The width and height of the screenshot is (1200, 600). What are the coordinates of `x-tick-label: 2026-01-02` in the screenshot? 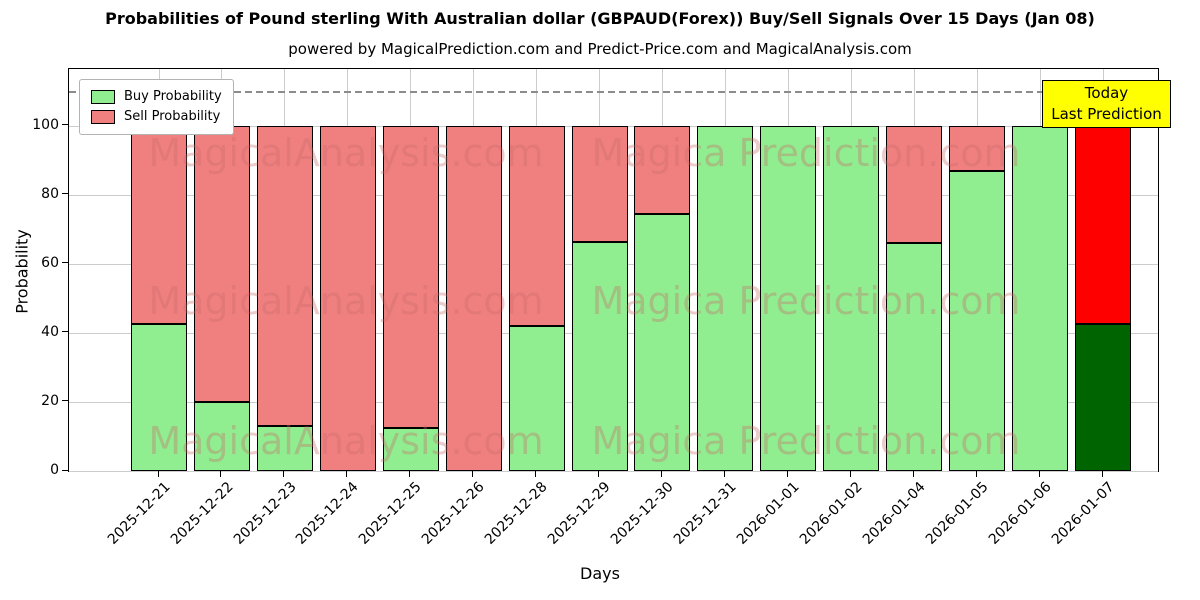 It's located at (831, 513).